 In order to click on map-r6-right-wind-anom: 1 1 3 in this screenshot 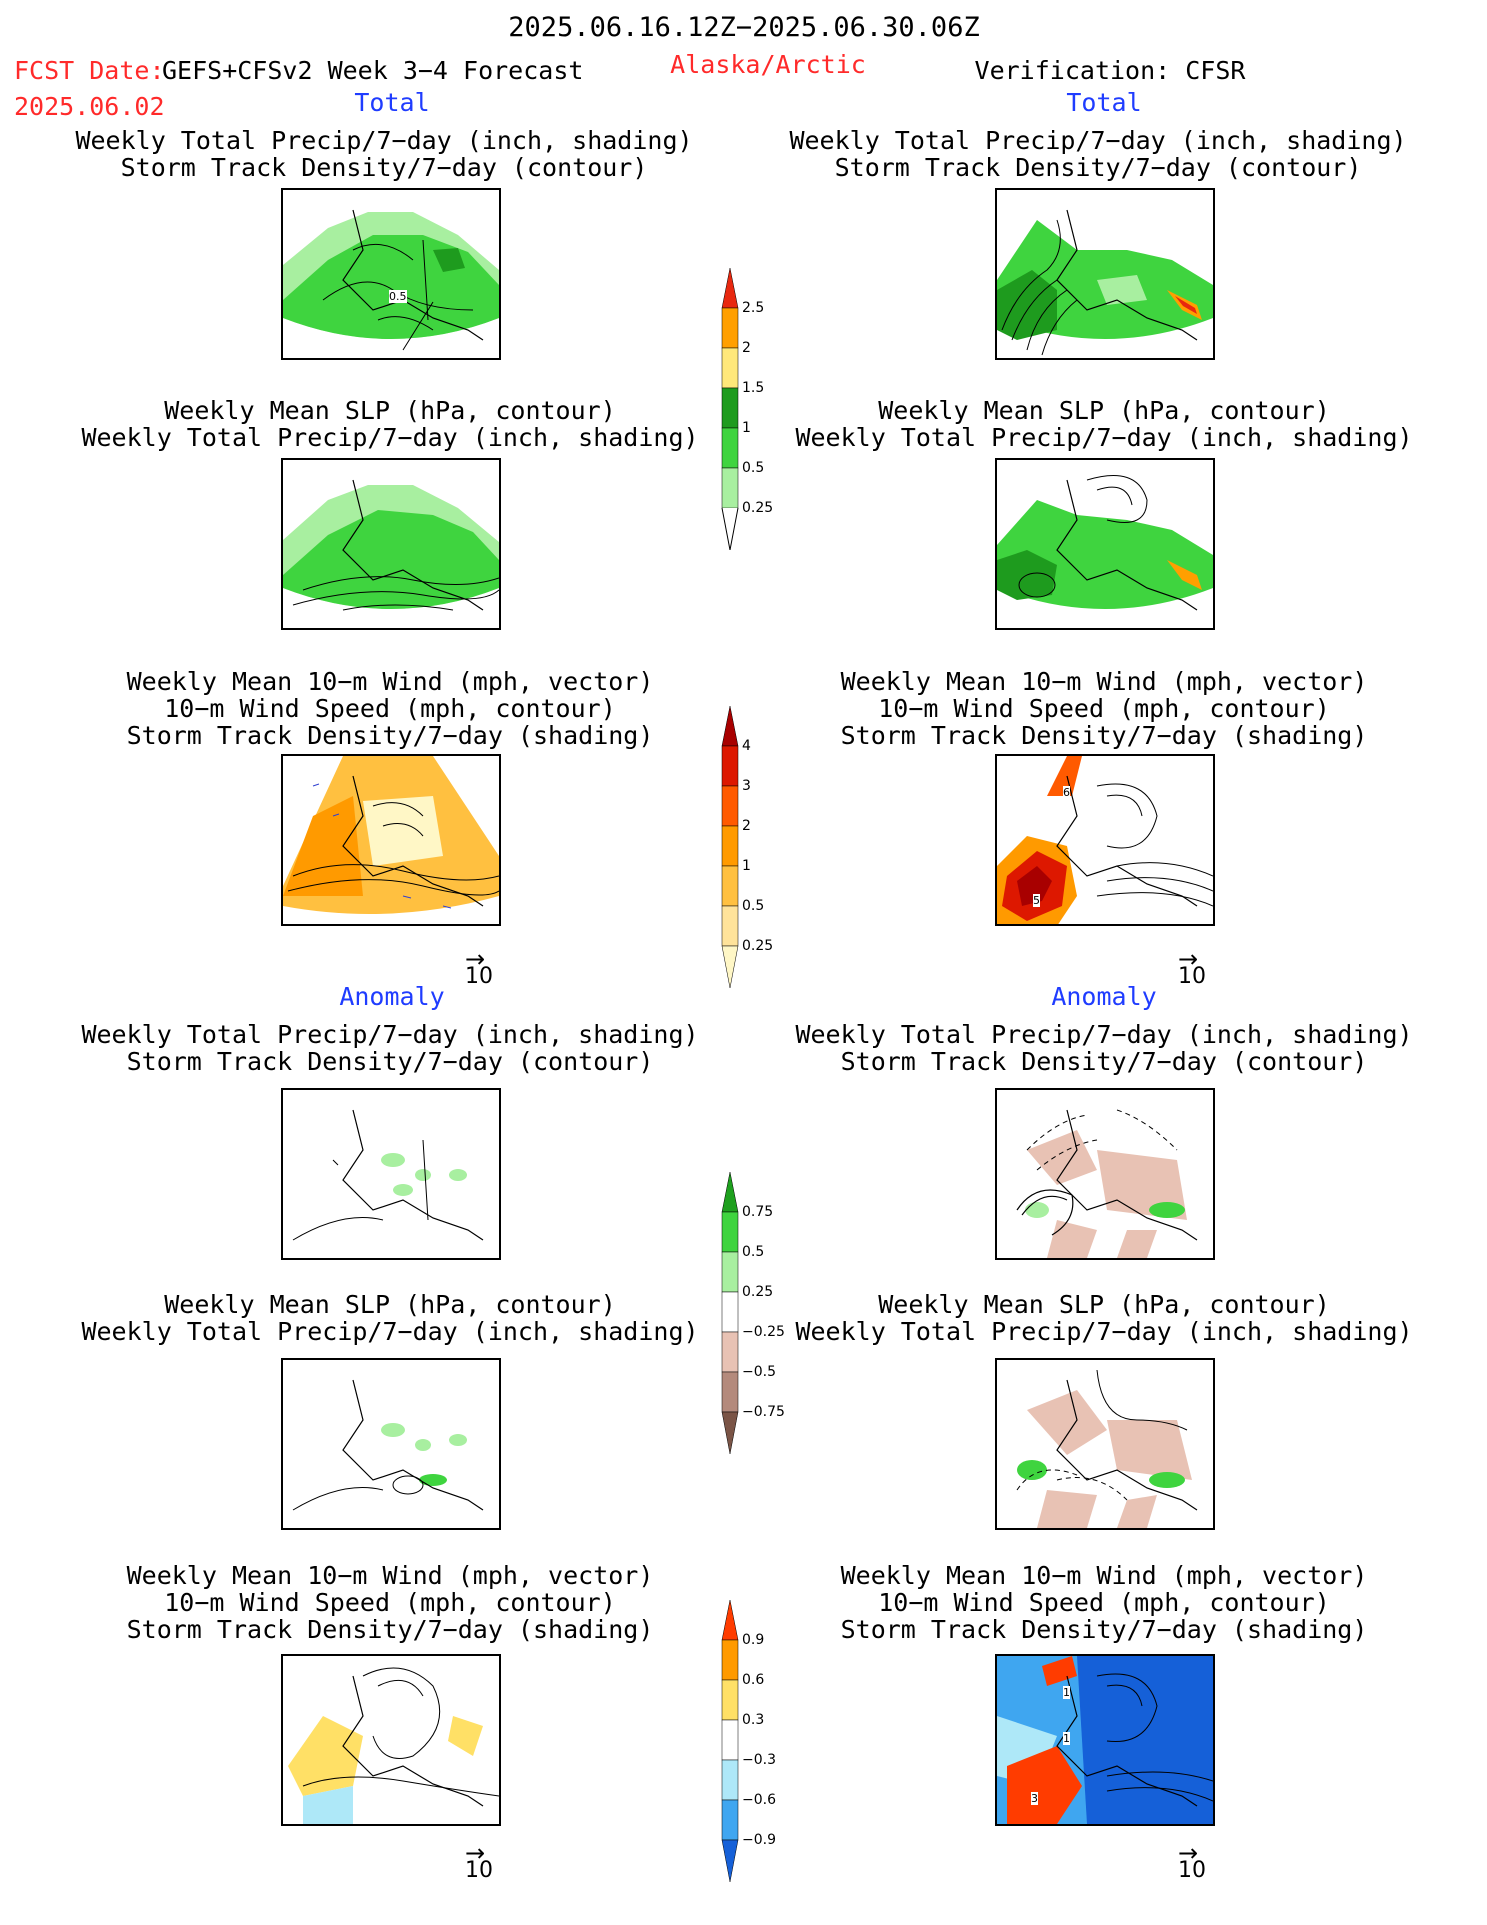, I will do `click(1105, 1740)`.